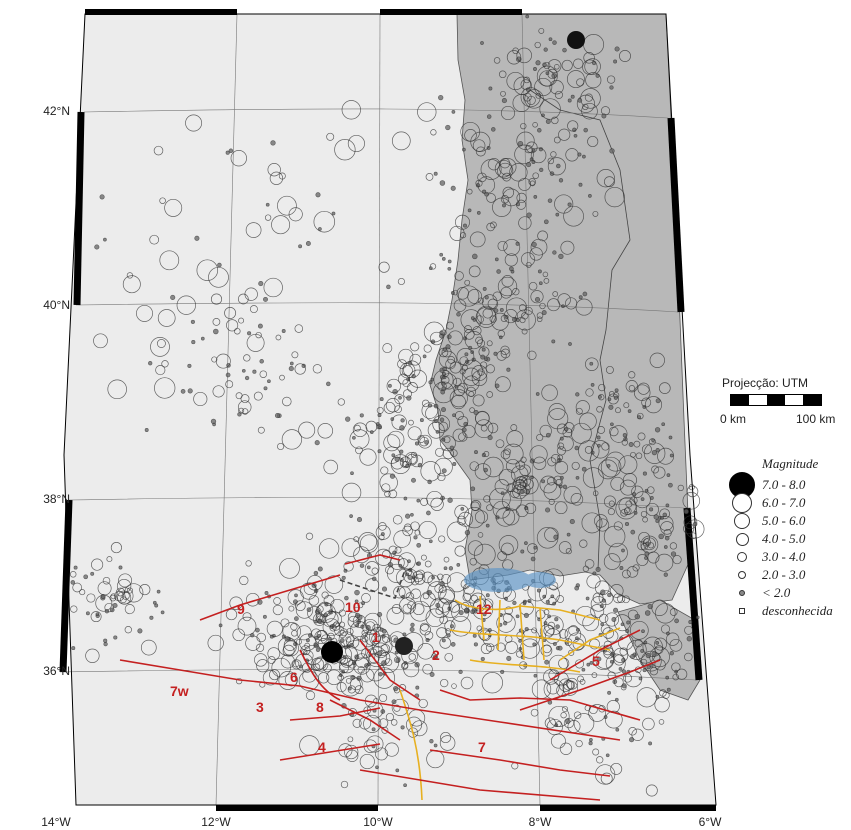  I want to click on legend-title: Magnitude, so click(790, 463).